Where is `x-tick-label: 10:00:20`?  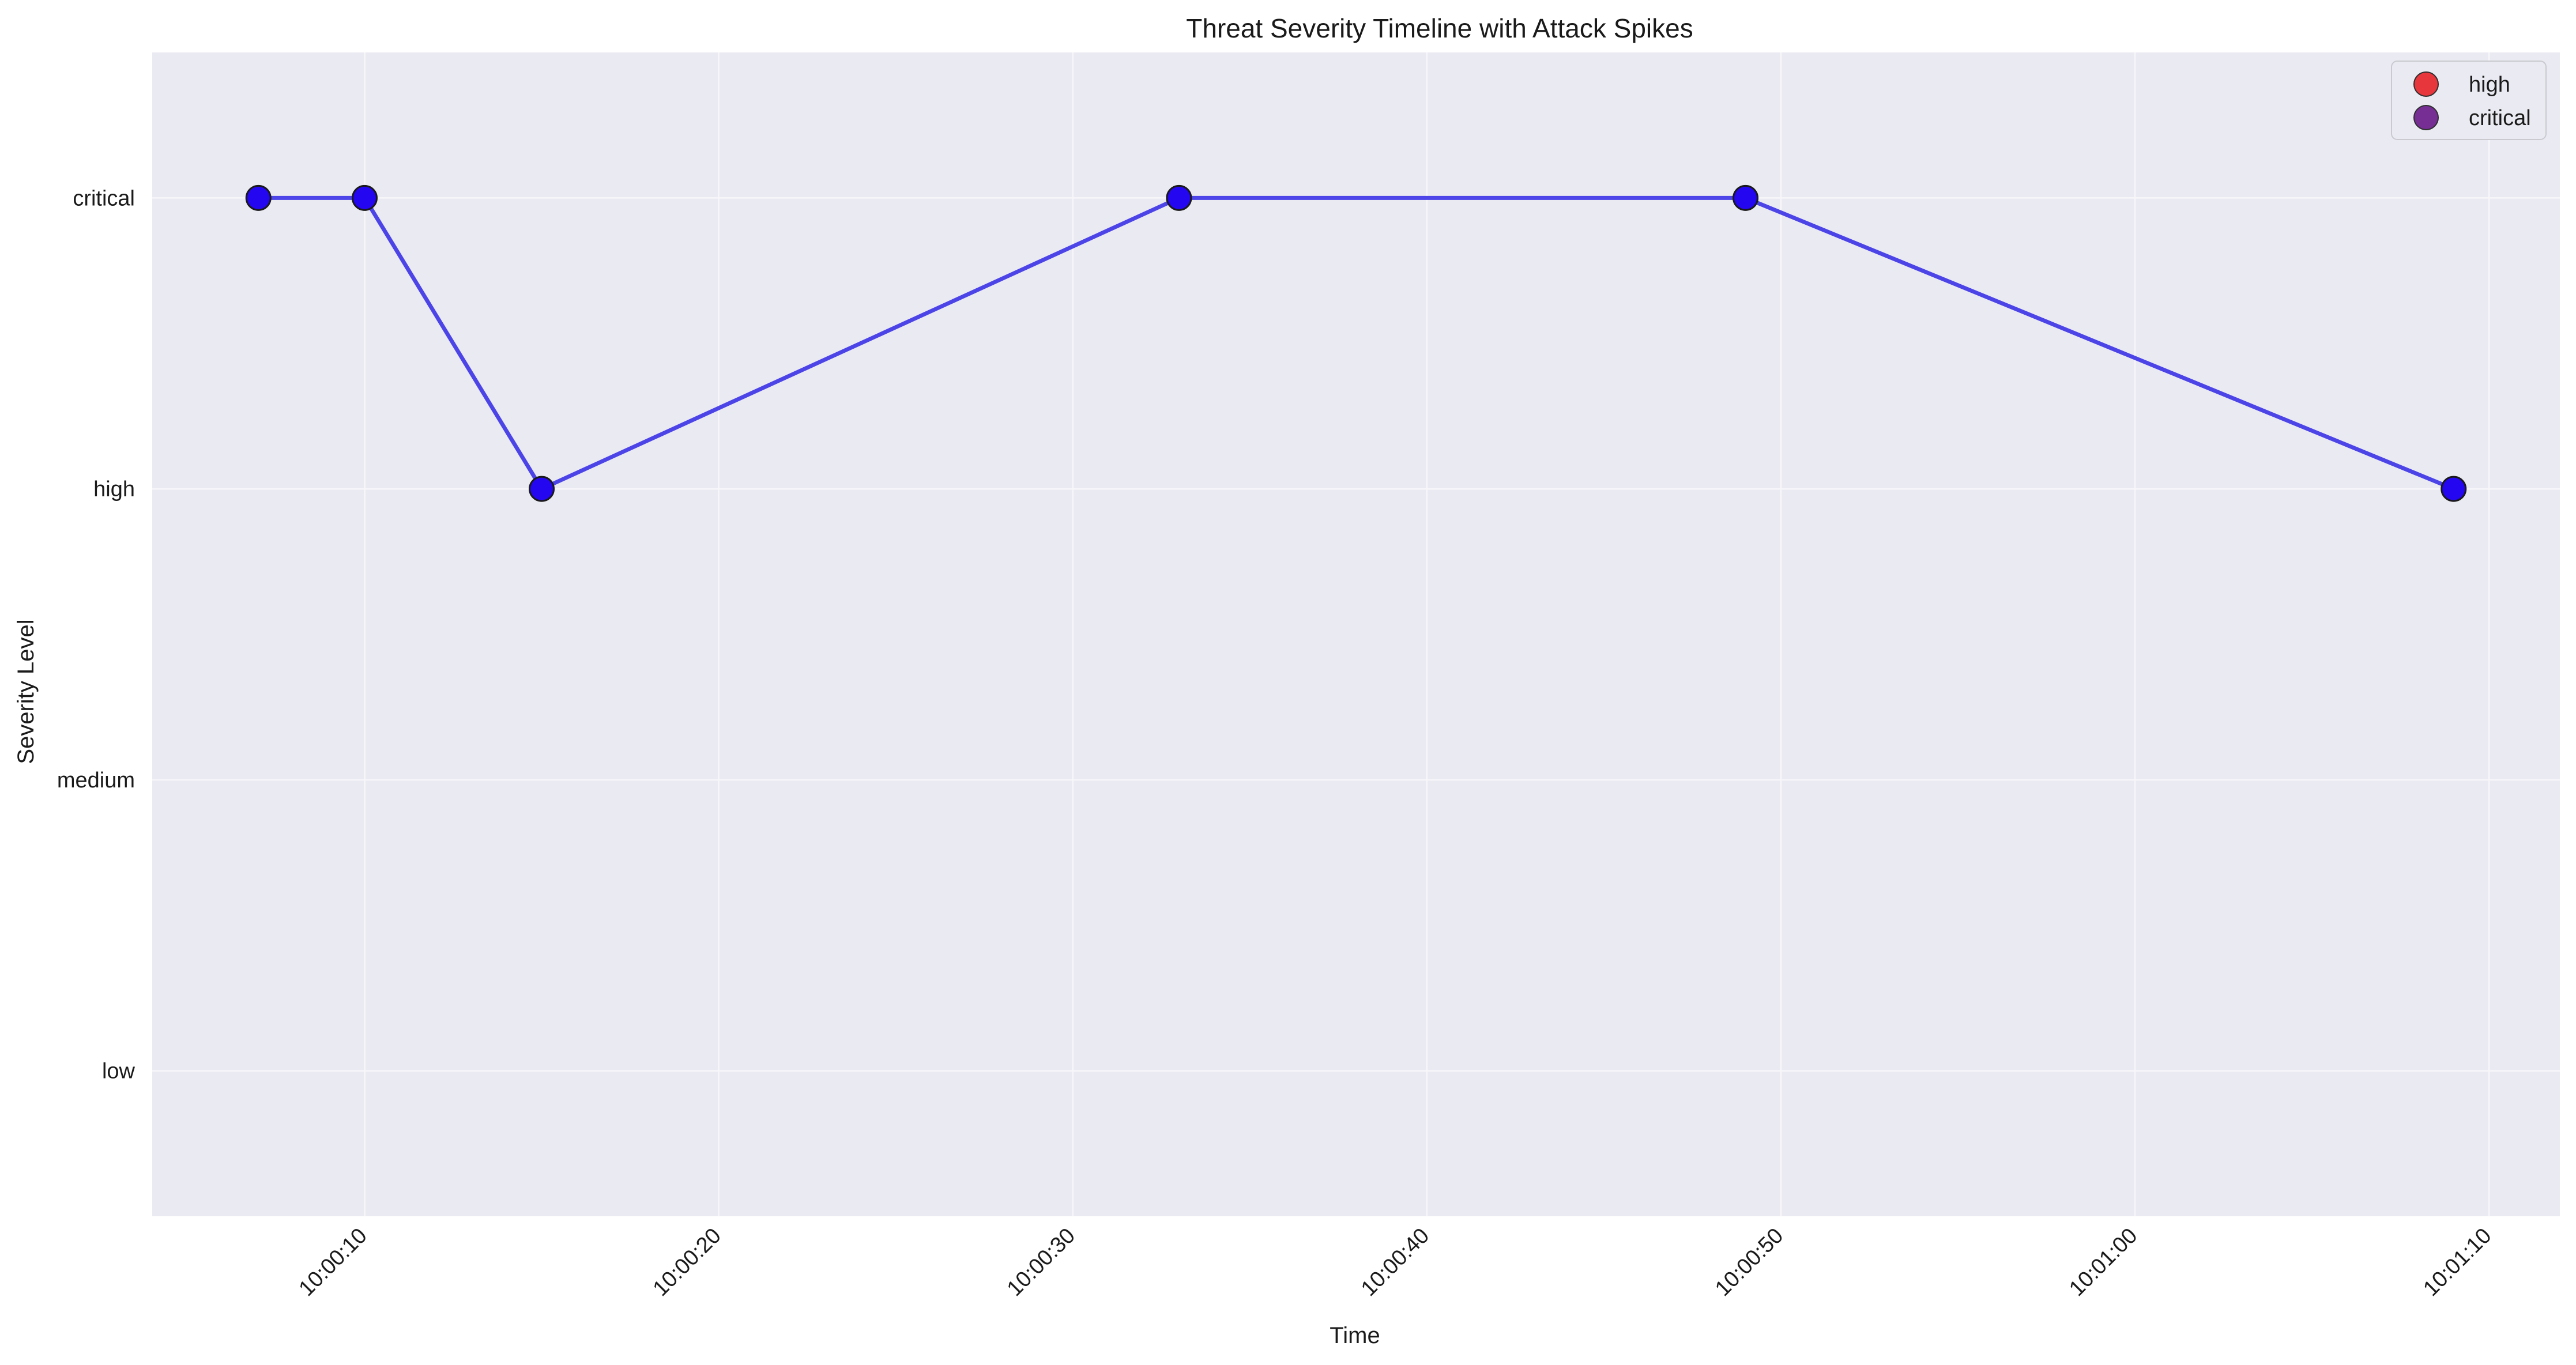
x-tick-label: 10:00:20 is located at coordinates (687, 1263).